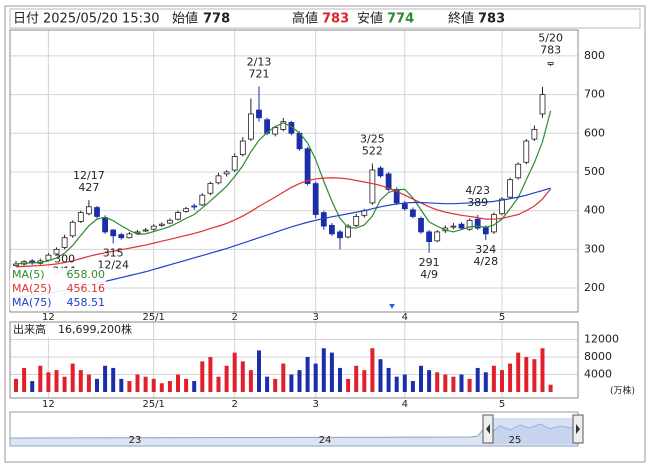 This screenshot has width=653, height=470. I want to click on y-tick-label: 700, so click(594, 94).